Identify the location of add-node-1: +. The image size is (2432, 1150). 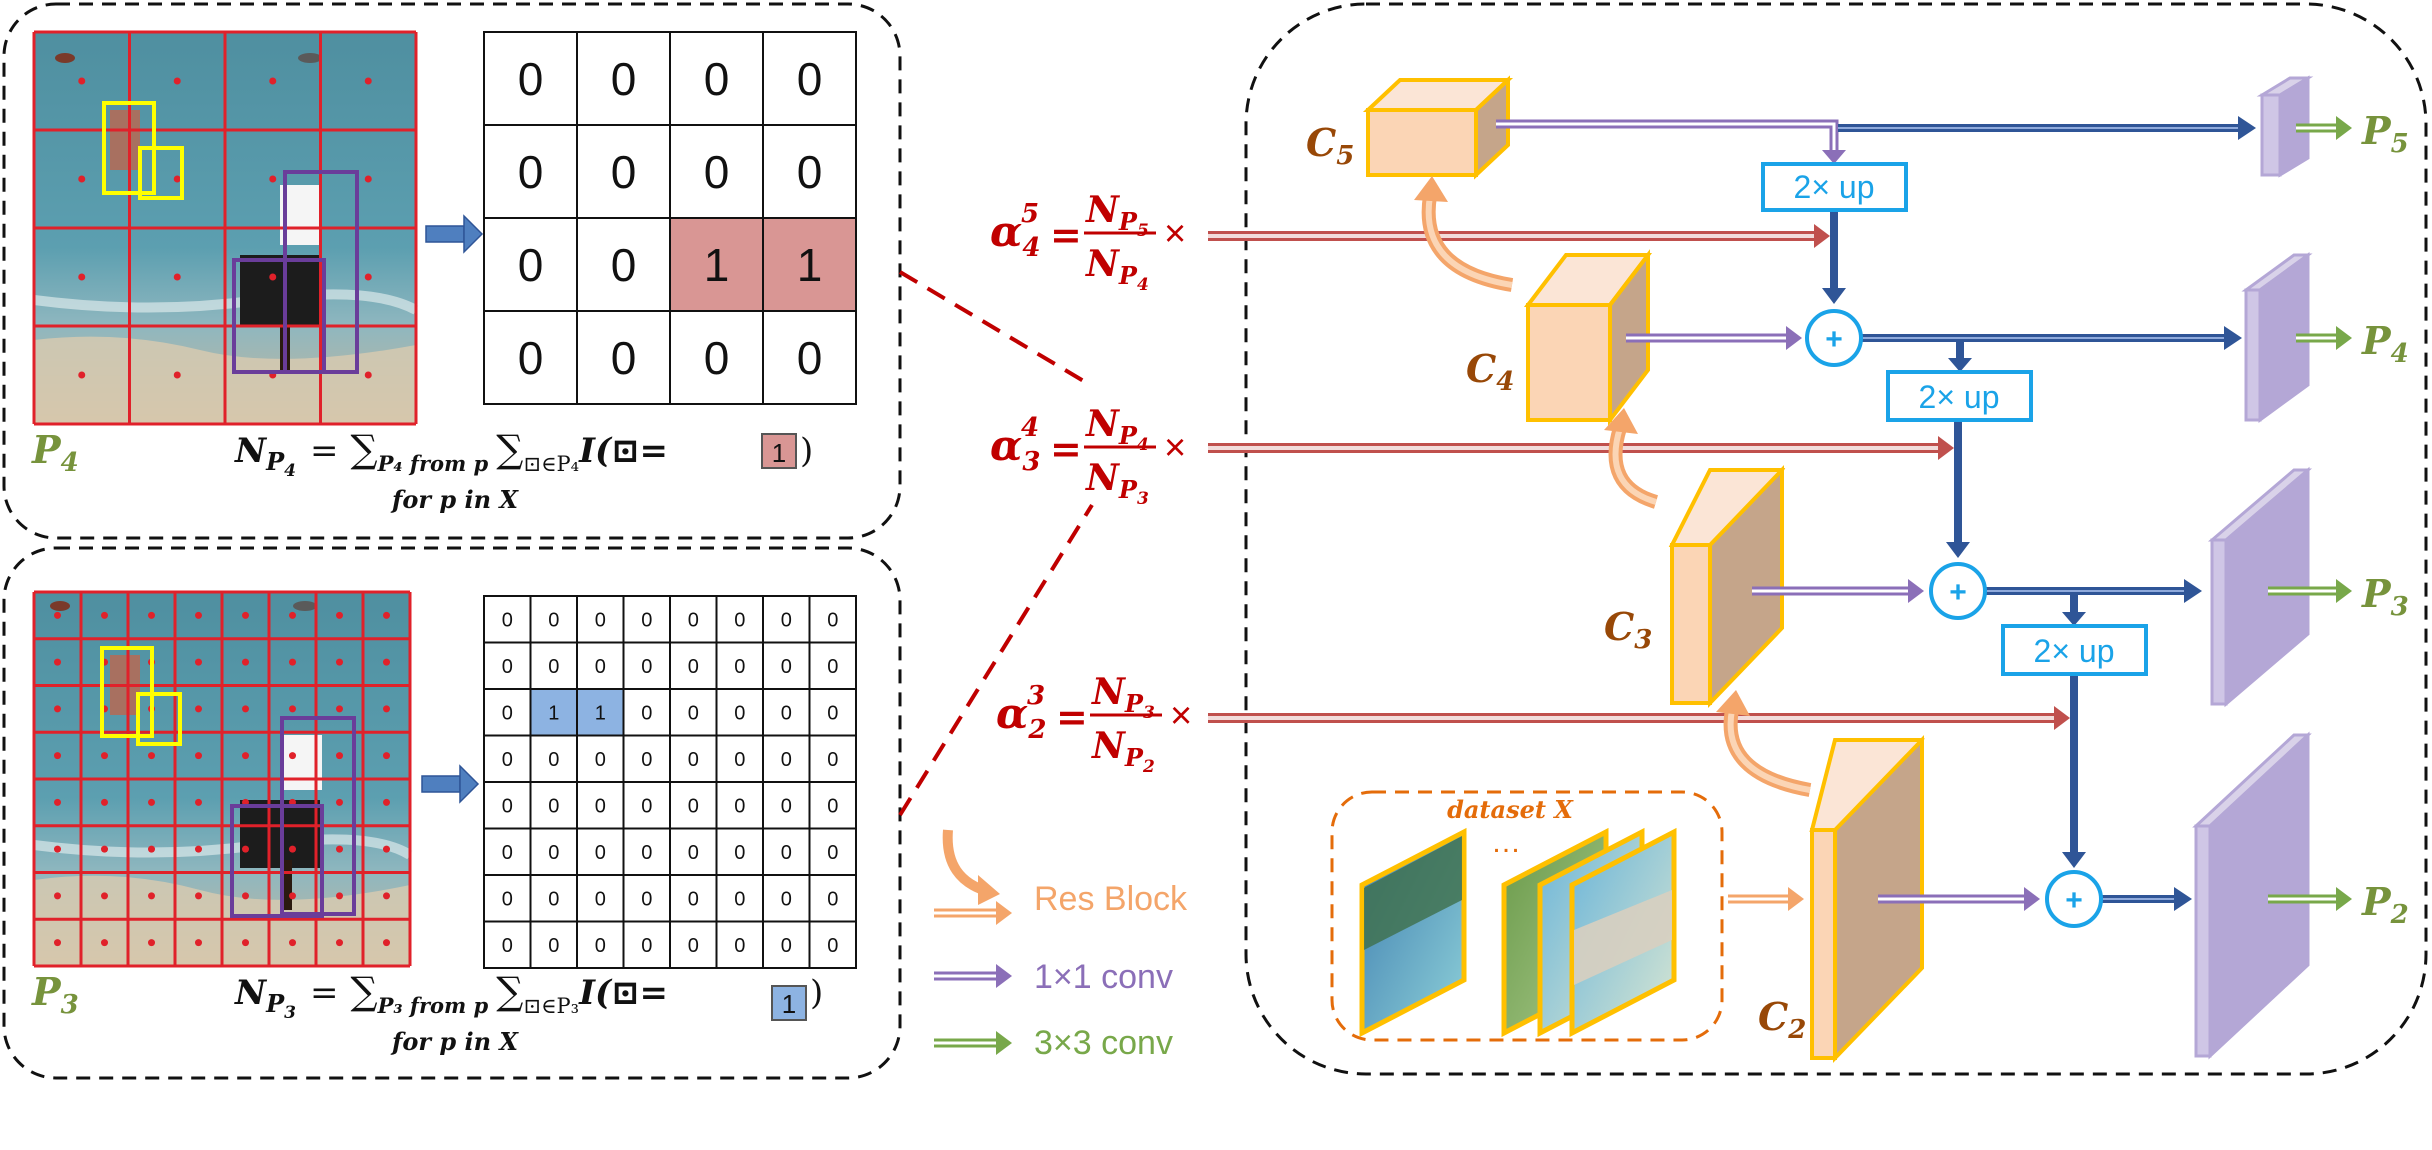
(1834, 338).